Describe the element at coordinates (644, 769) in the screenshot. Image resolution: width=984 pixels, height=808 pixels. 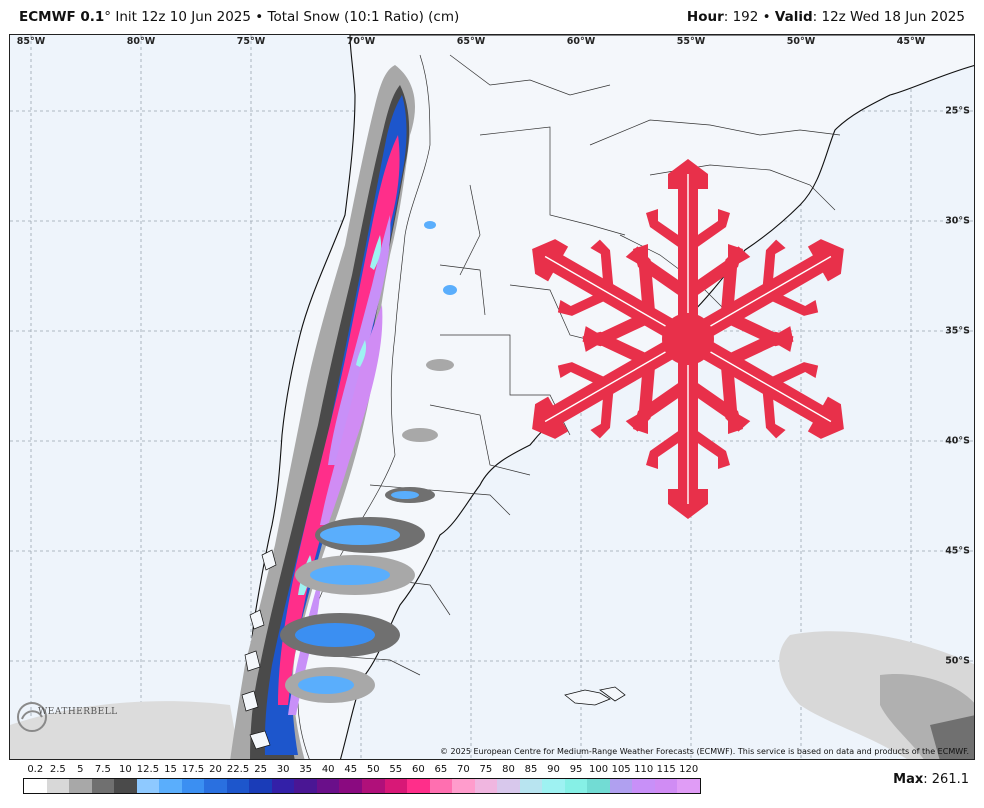
I see `legend-tick: 110` at that location.